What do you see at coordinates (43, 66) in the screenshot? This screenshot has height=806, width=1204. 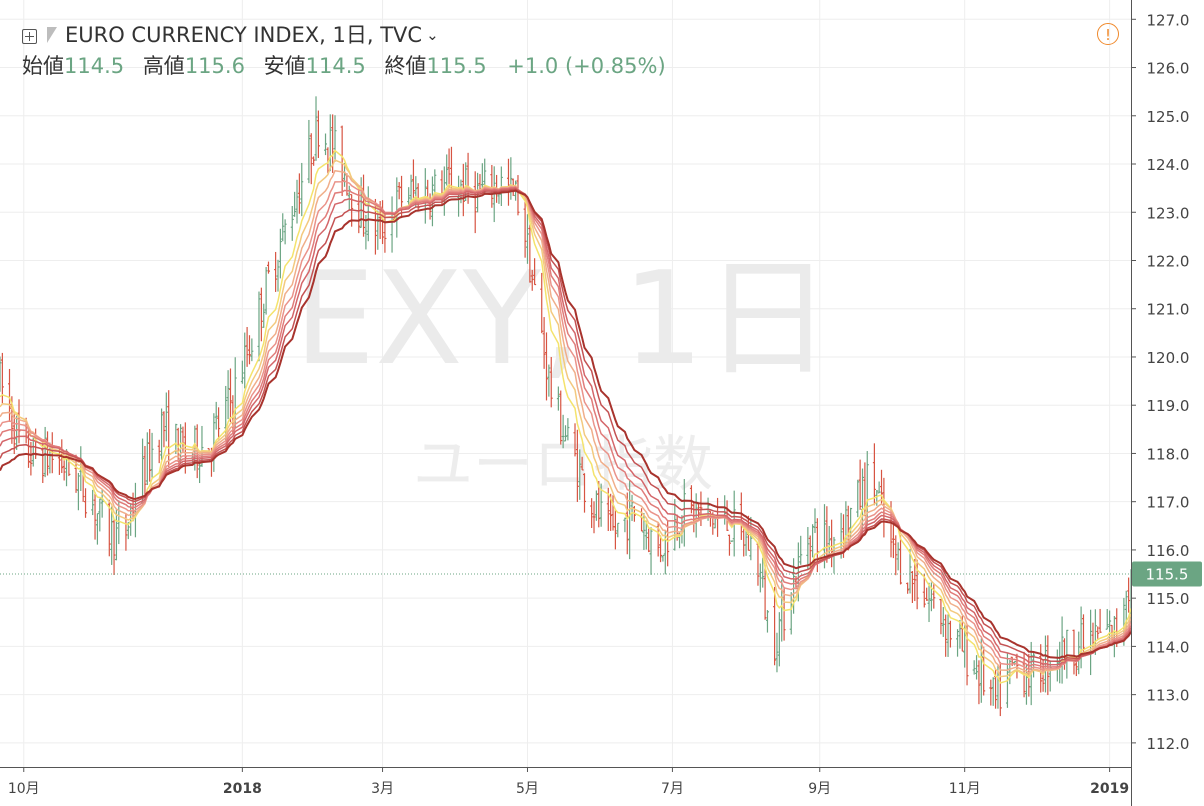 I see `open-label: 始値` at bounding box center [43, 66].